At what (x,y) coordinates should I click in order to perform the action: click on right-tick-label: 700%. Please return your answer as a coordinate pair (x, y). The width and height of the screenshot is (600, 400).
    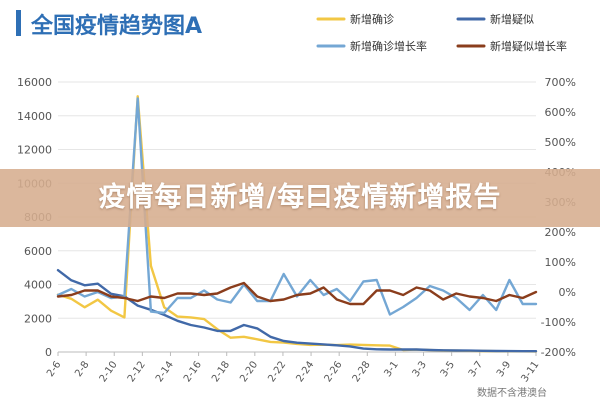
    Looking at the image, I should click on (560, 82).